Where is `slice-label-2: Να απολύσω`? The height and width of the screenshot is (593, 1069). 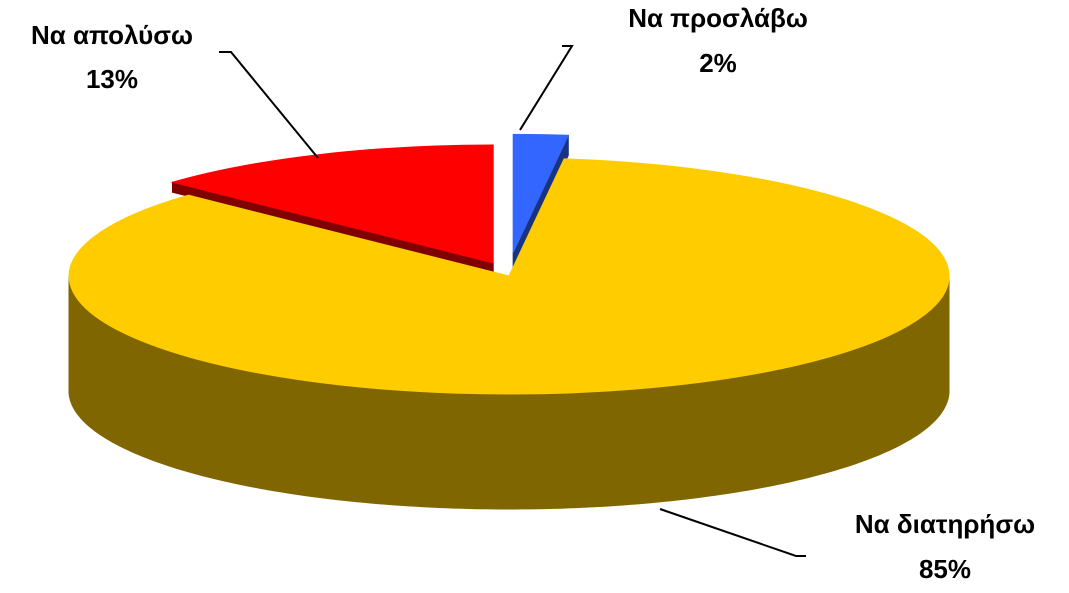
slice-label-2: Να απολύσω is located at coordinates (112, 35).